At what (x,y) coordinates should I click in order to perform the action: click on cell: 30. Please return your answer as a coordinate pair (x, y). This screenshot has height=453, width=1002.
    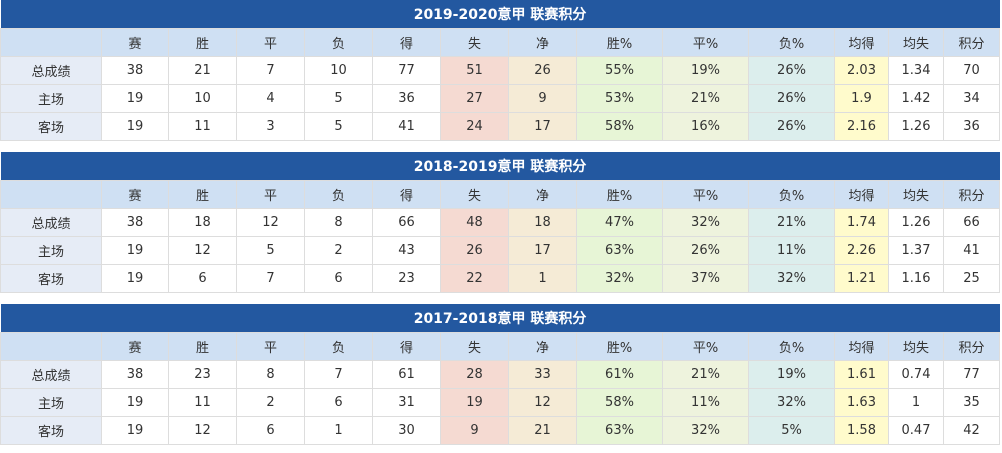
    Looking at the image, I should click on (406, 430).